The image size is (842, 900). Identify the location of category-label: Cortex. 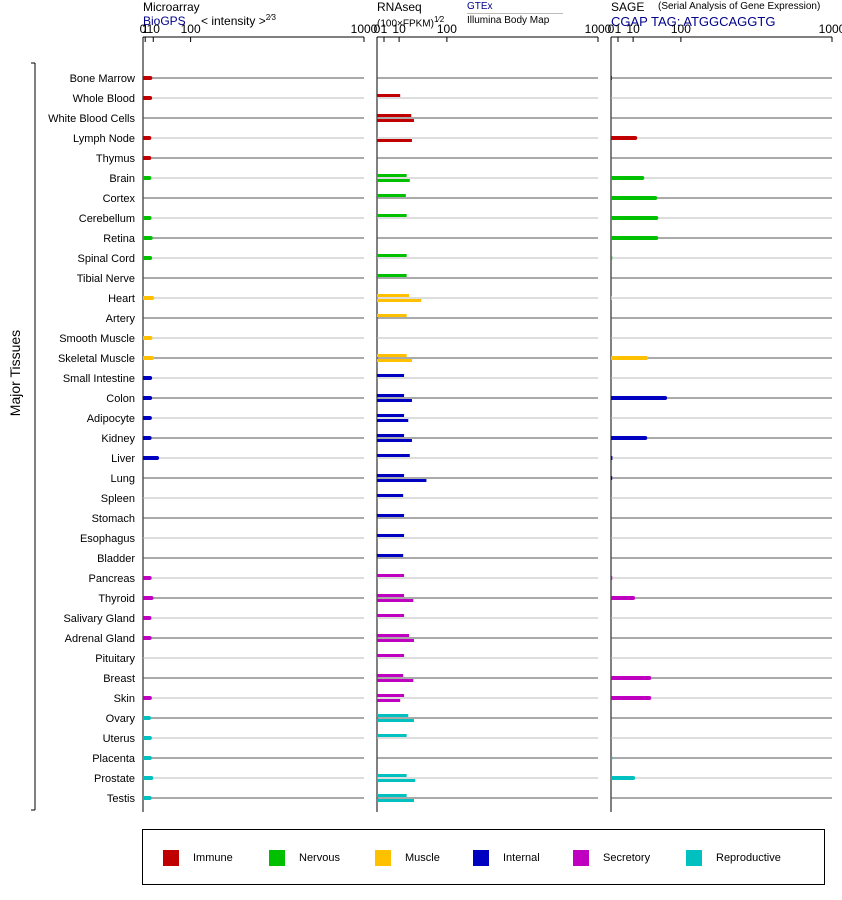
(119, 199).